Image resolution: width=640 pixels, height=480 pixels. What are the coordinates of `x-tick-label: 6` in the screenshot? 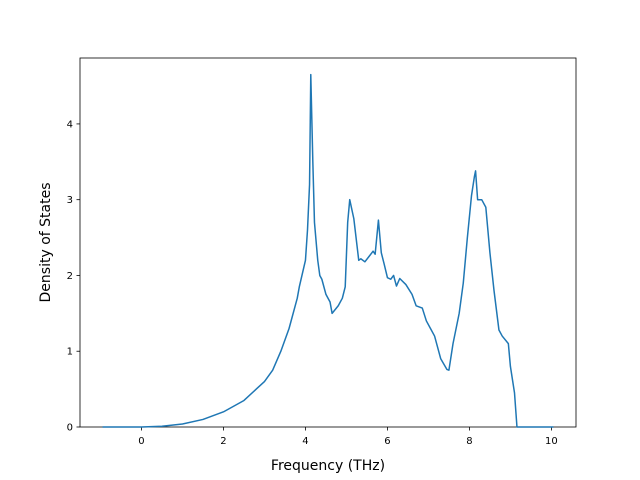 It's located at (387, 441).